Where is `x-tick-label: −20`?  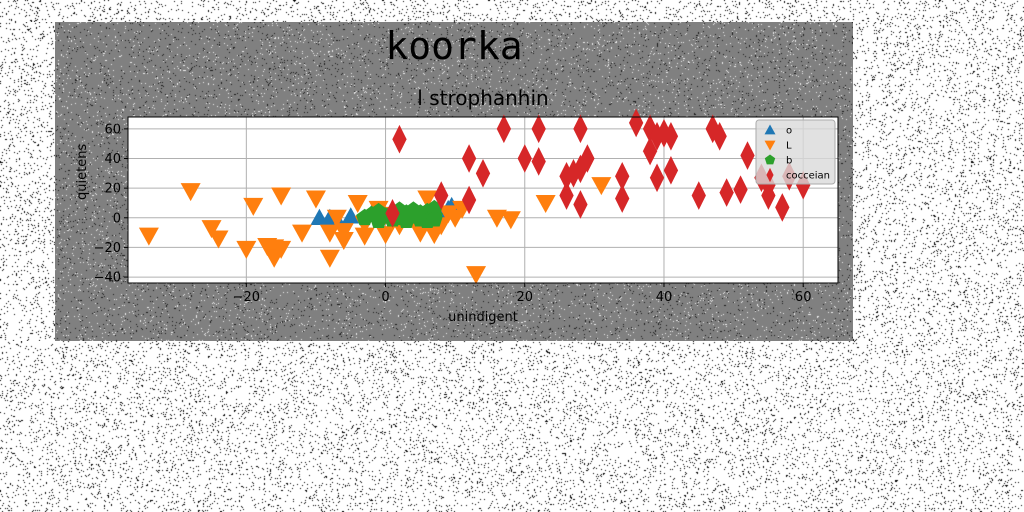
x-tick-label: −20 is located at coordinates (246, 297).